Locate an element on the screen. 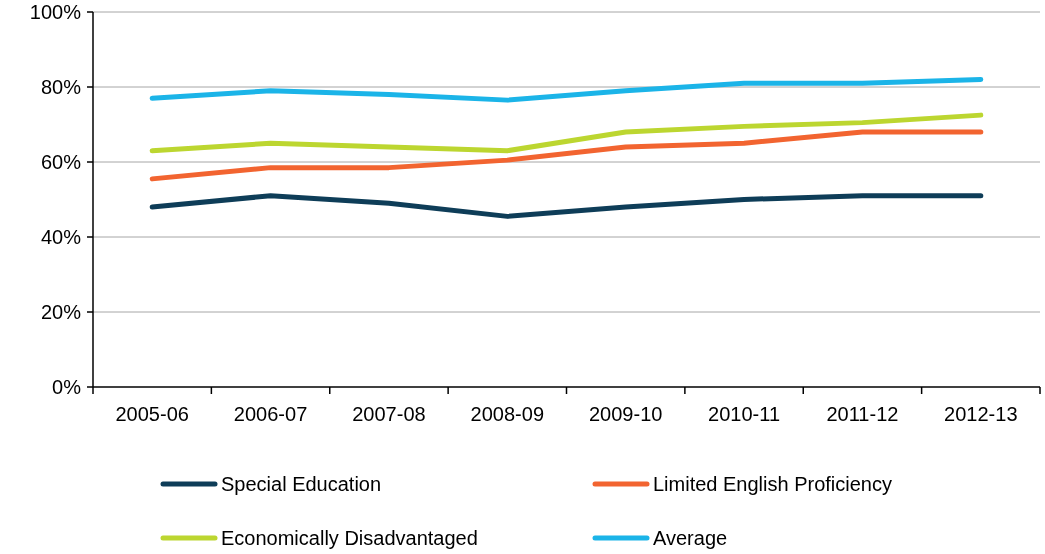 Image resolution: width=1045 pixels, height=554 pixels. y-tick-label: 40% is located at coordinates (61, 237).